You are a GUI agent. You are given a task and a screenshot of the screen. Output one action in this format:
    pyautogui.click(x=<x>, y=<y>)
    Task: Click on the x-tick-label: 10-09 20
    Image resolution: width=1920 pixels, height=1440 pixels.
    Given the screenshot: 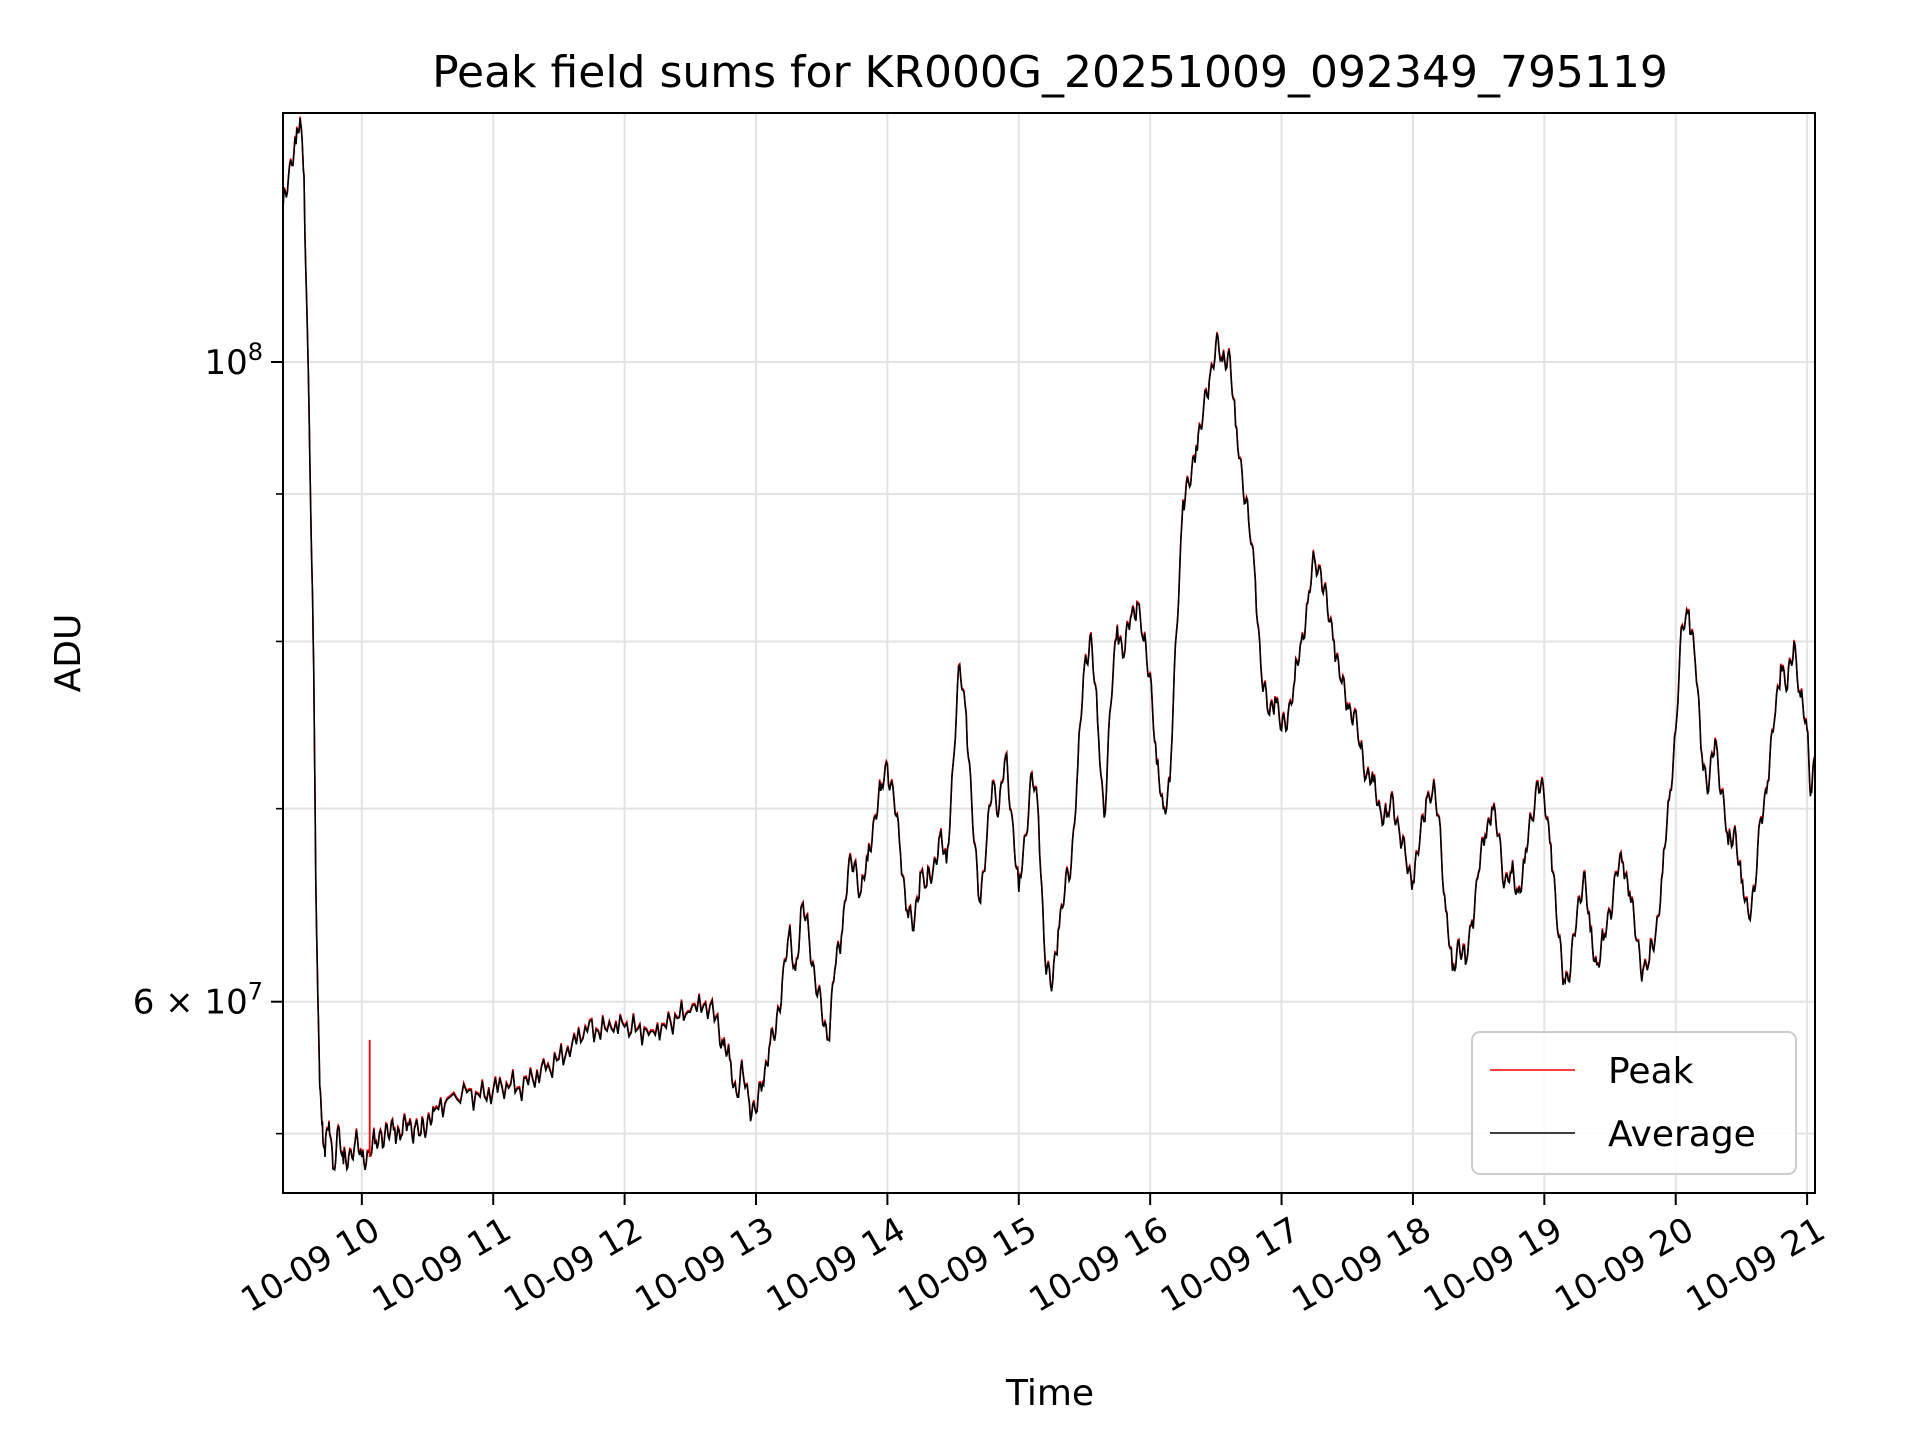 What is the action you would take?
    pyautogui.click(x=1624, y=1265)
    